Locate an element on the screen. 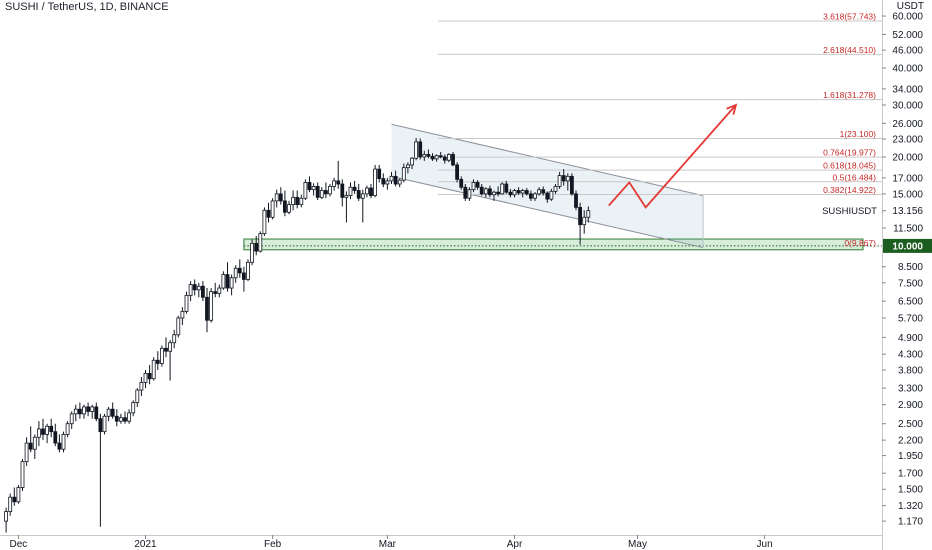  fib-level-label: 0.382(14.922) is located at coordinates (849, 190).